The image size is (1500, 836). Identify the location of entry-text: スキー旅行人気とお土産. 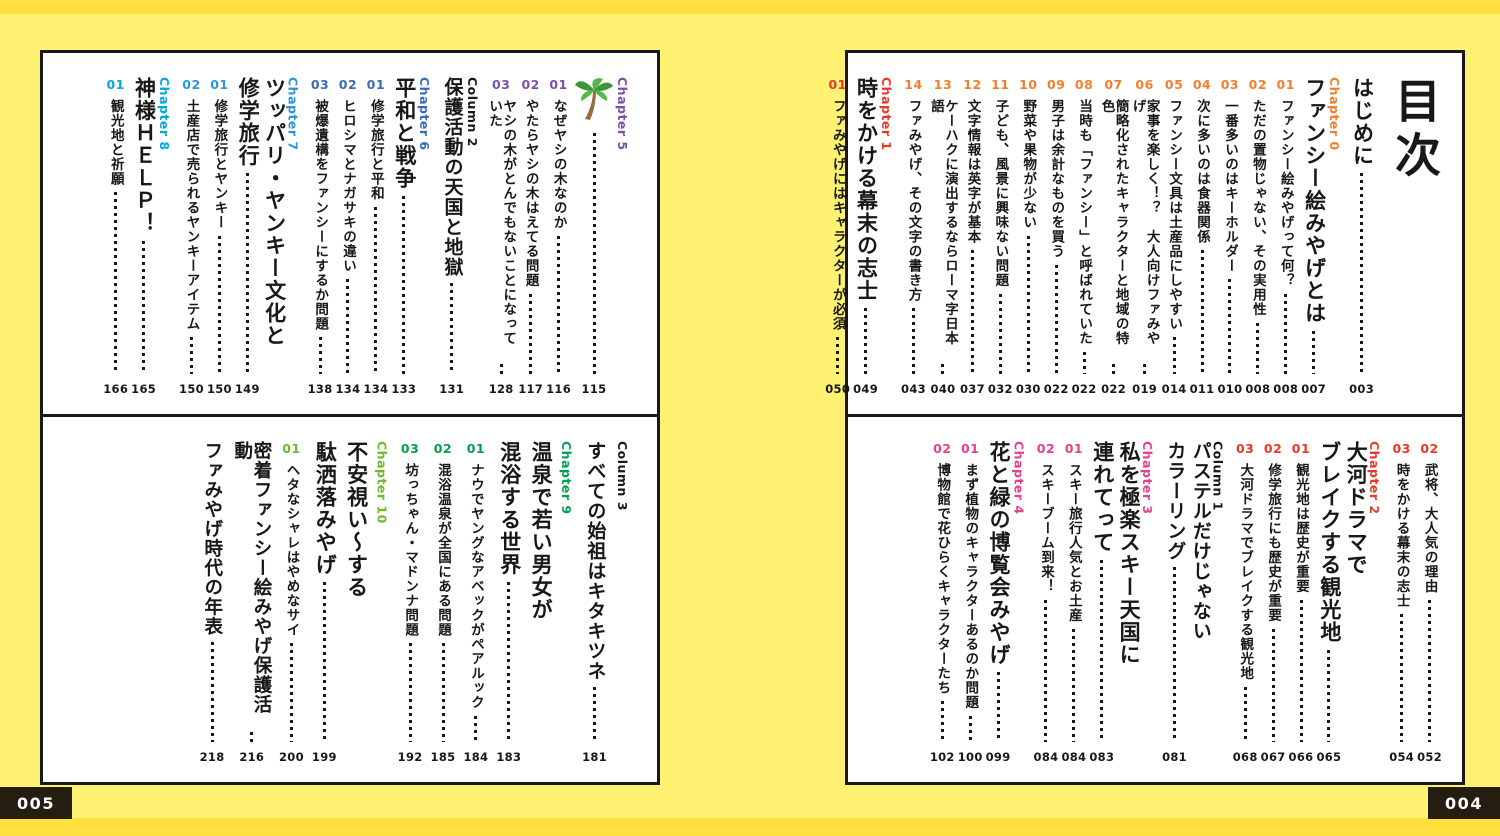
(1073, 543).